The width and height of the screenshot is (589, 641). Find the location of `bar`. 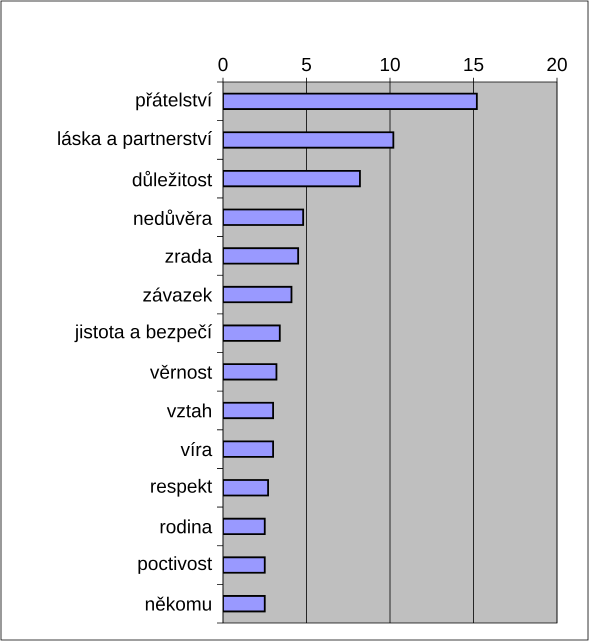

bar is located at coordinates (308, 140).